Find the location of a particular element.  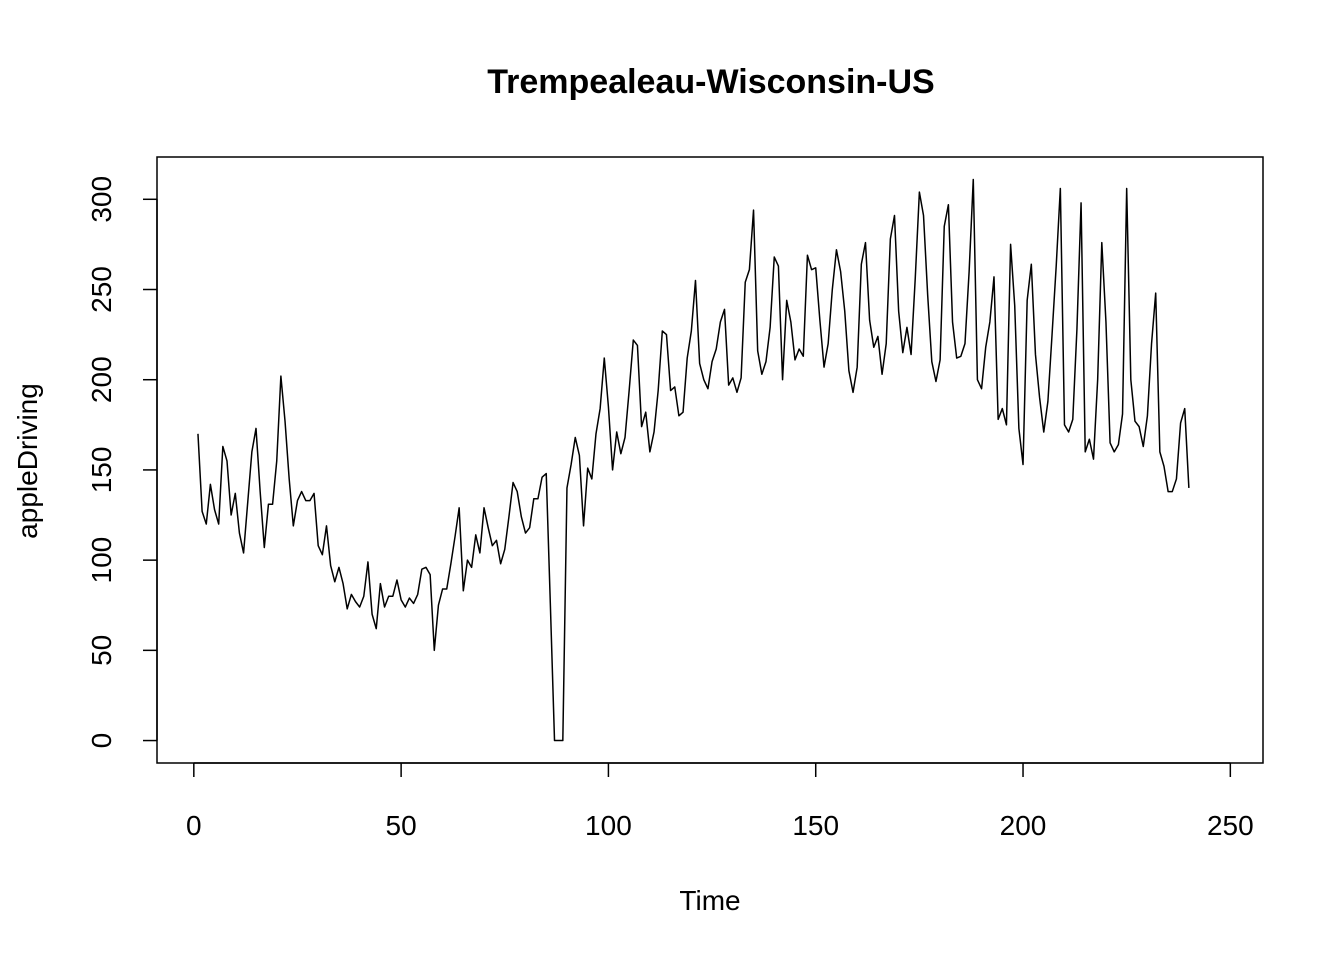

x-tick-label: 200 is located at coordinates (1023, 825).